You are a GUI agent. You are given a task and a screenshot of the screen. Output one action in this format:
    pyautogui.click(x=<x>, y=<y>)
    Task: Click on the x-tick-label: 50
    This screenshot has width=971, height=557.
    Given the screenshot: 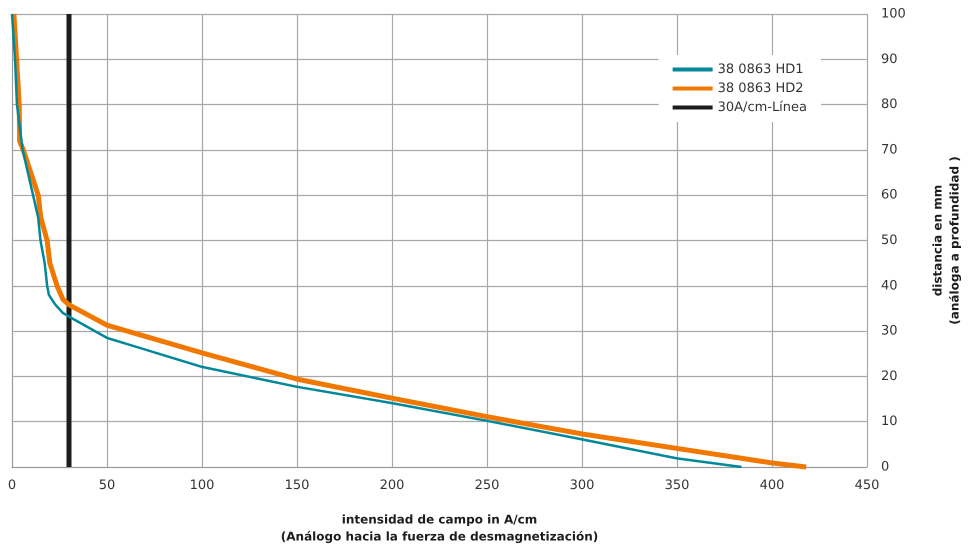 What is the action you would take?
    pyautogui.click(x=107, y=485)
    